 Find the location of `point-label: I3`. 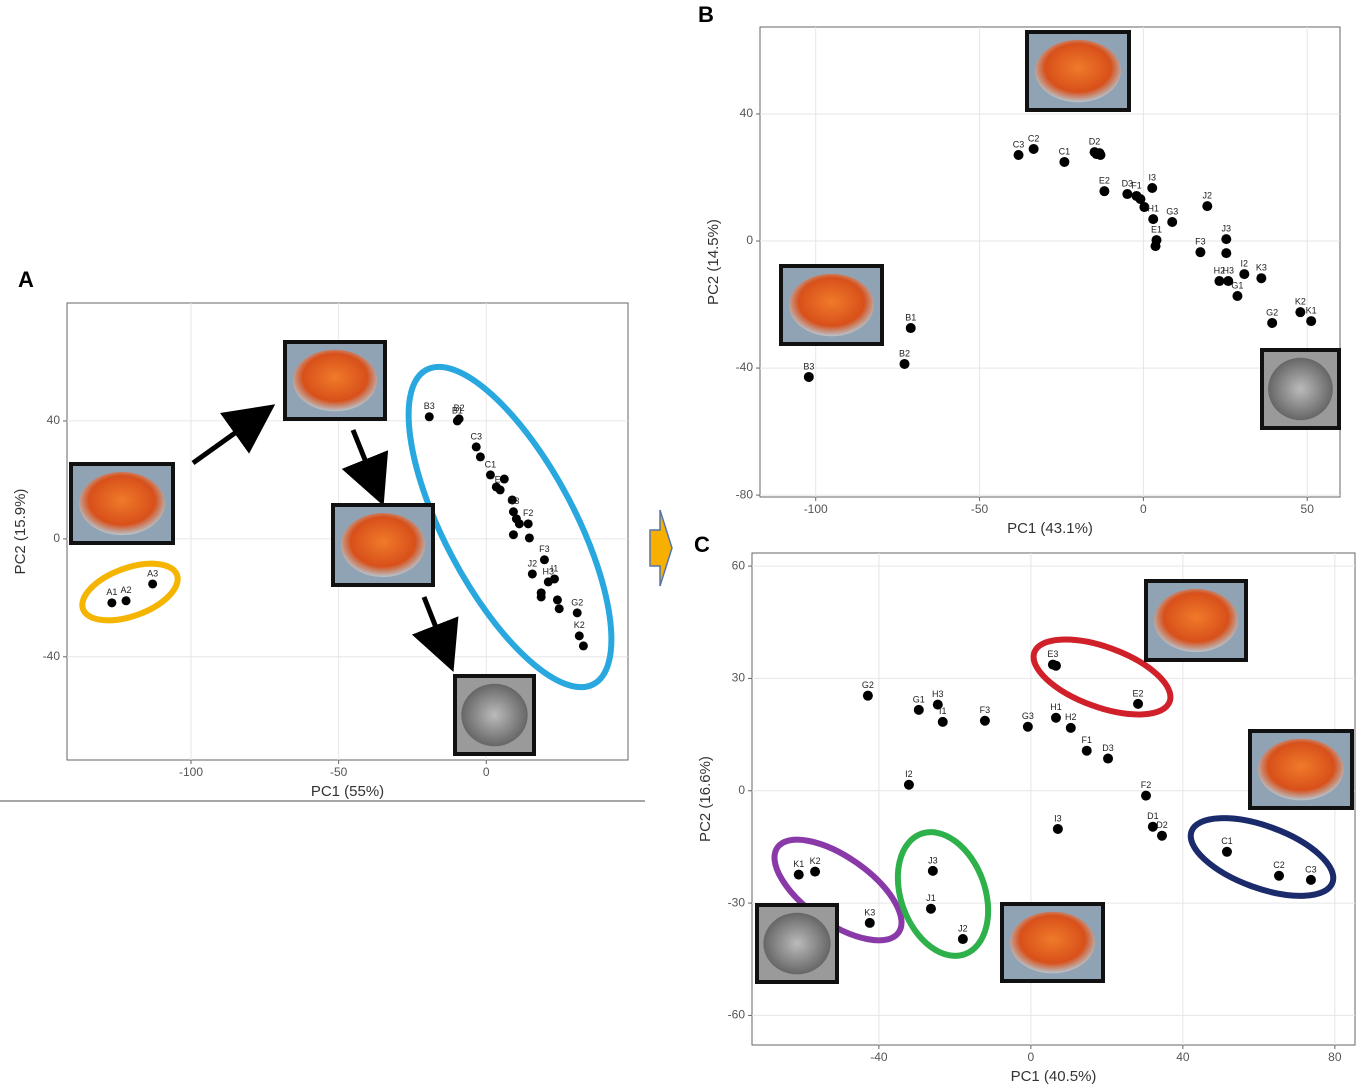

point-label: I3 is located at coordinates (1152, 177).